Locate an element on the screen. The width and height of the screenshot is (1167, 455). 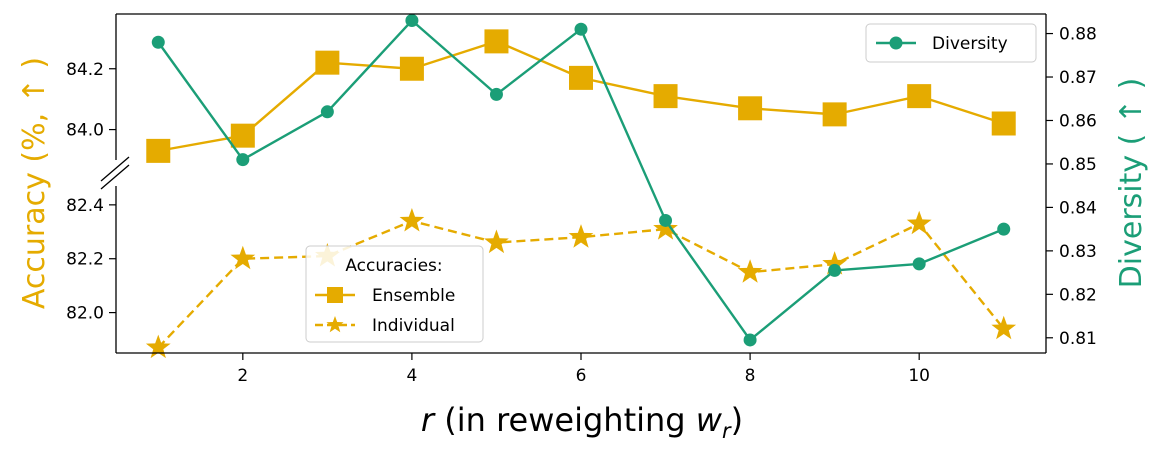
right-tick-label: 0.83 is located at coordinates (1078, 252).